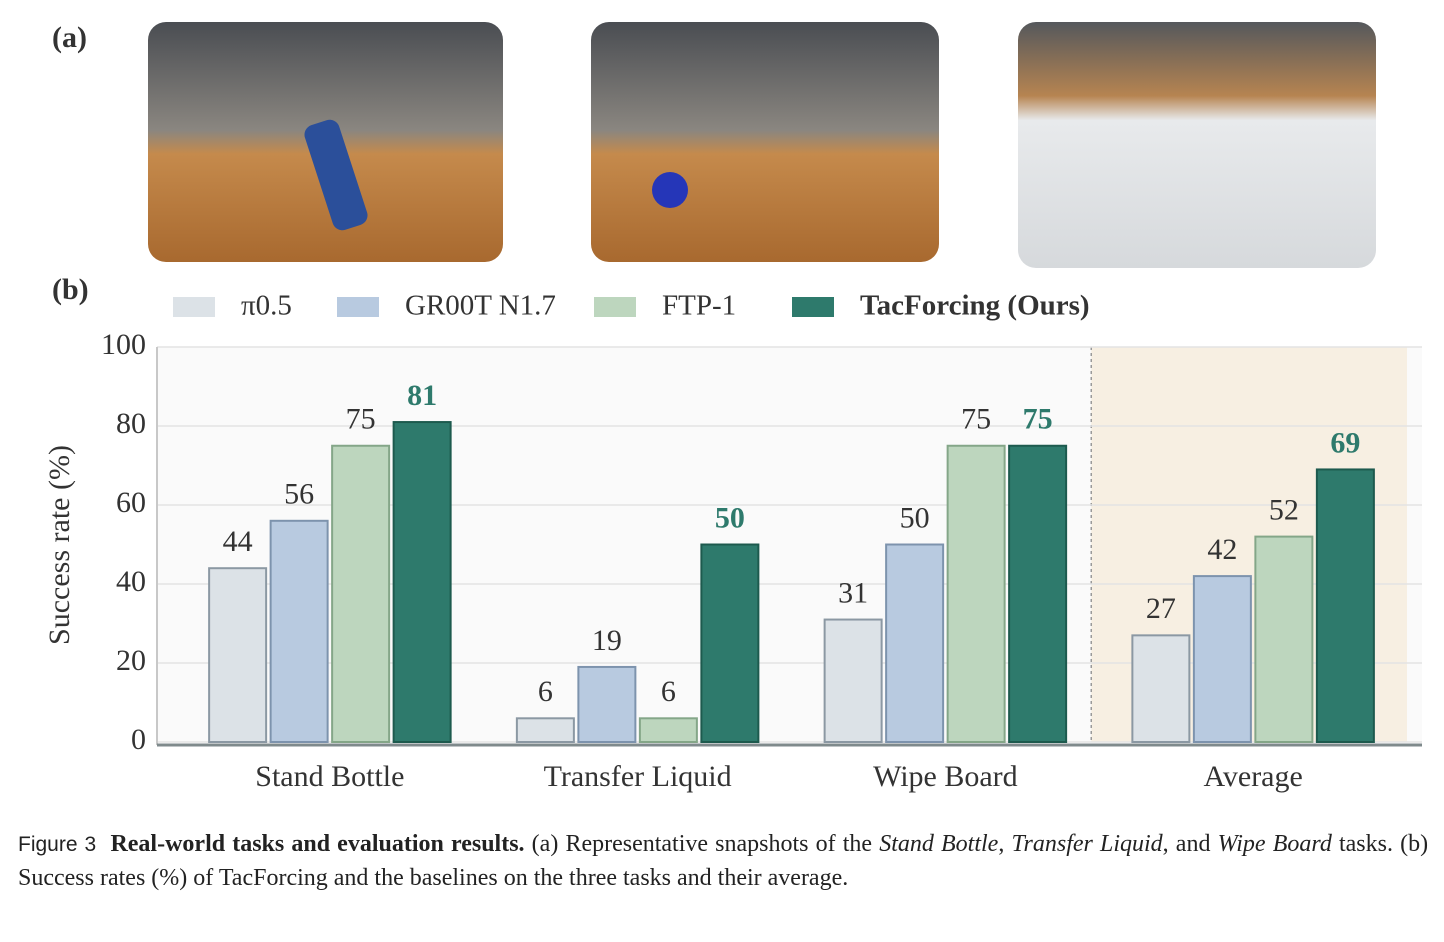 The image size is (1444, 942). What do you see at coordinates (131, 581) in the screenshot?
I see `y-tick-label: 40` at bounding box center [131, 581].